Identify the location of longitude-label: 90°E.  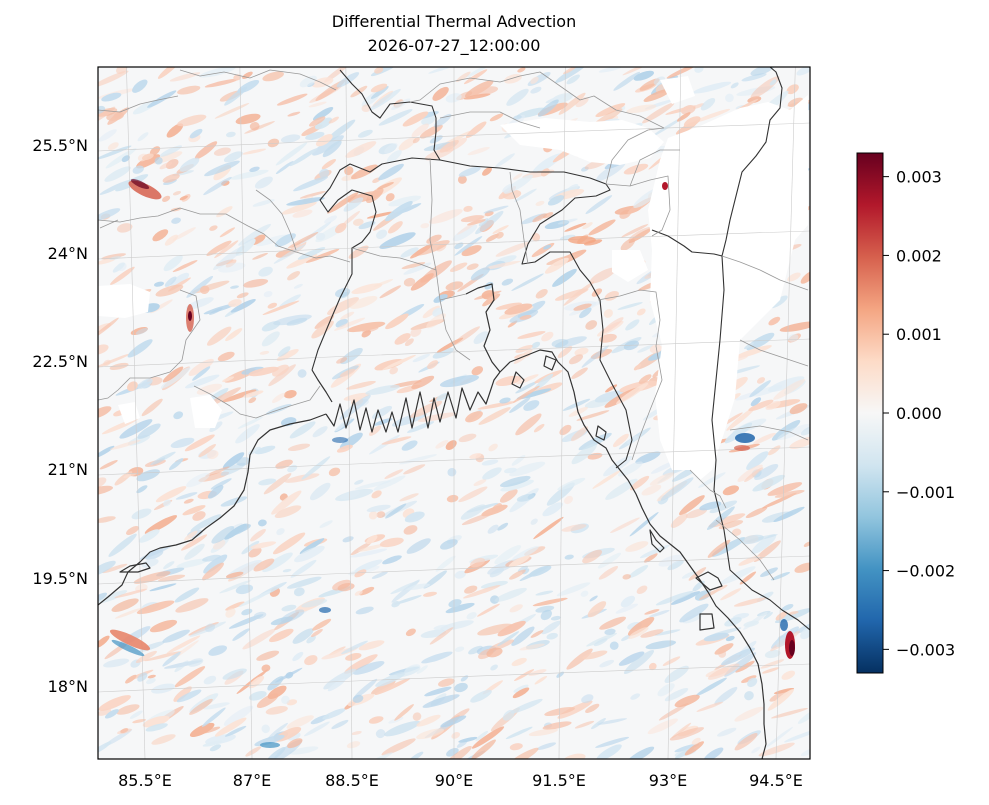
(454, 780).